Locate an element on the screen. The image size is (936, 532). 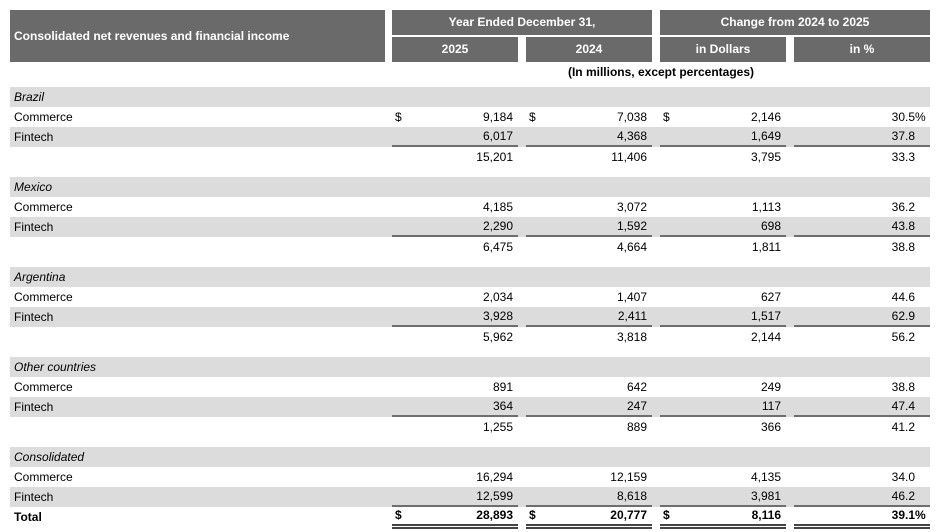
cell-change-dollars: 3,981 is located at coordinates (723, 497).